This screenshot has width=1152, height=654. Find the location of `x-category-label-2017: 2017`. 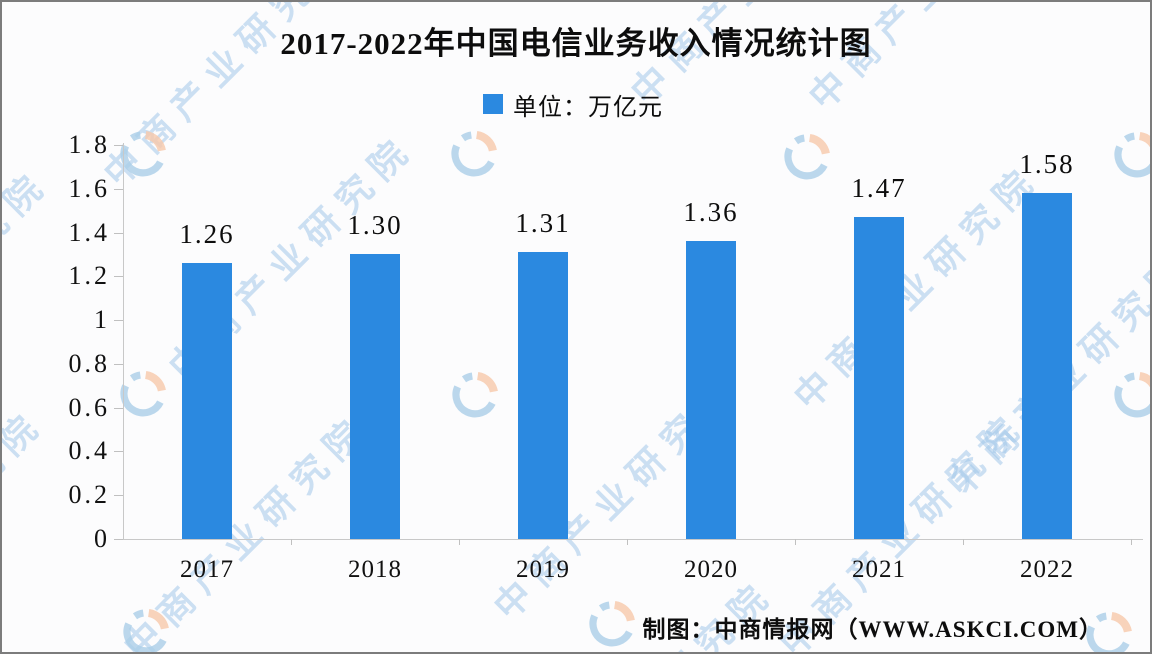

x-category-label-2017: 2017 is located at coordinates (207, 569).